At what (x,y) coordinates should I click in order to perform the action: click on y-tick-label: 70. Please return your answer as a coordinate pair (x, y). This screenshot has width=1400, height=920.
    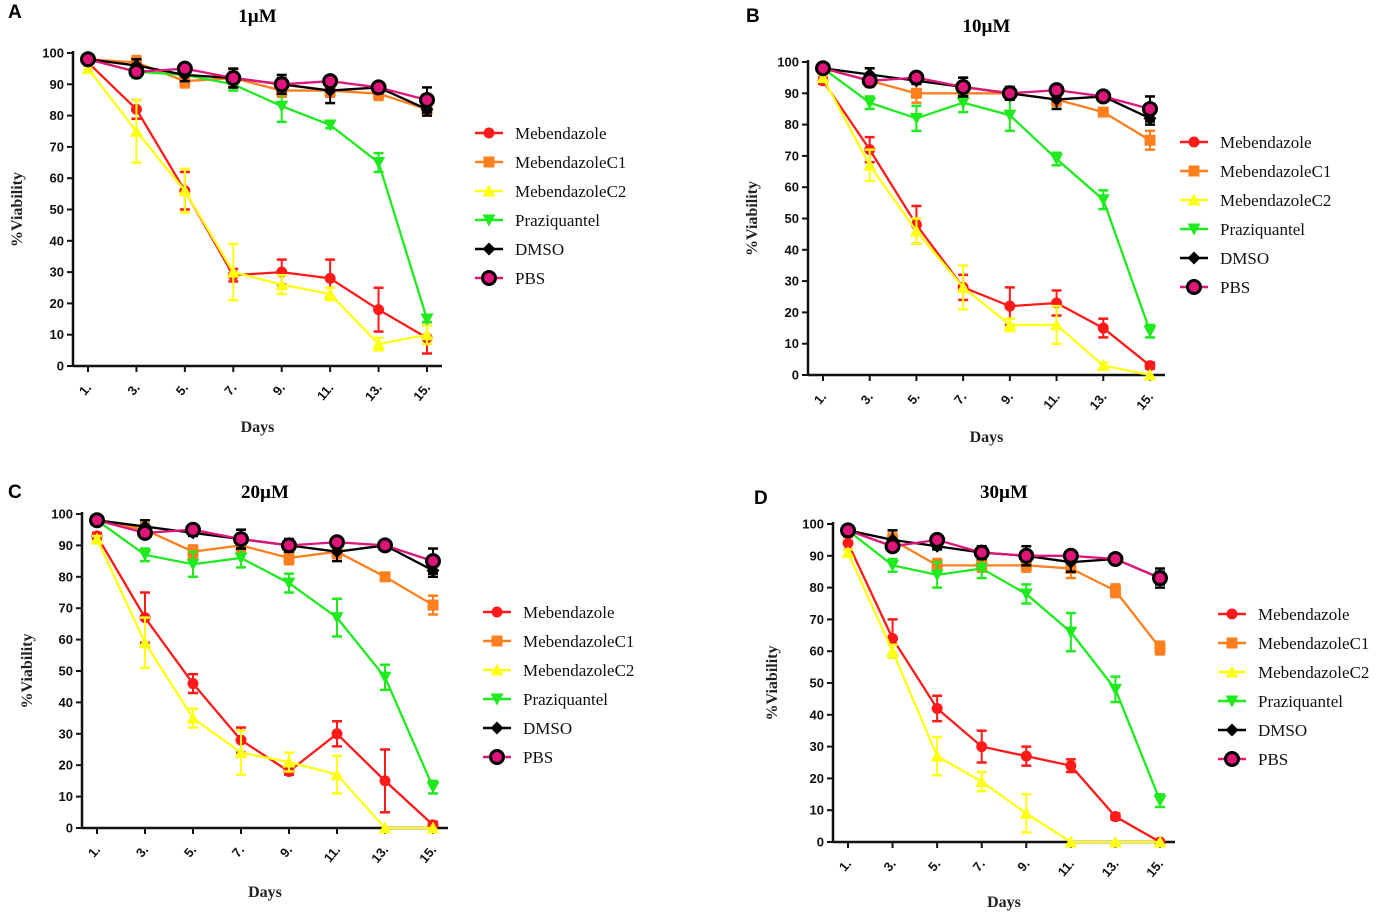
    Looking at the image, I should click on (817, 619).